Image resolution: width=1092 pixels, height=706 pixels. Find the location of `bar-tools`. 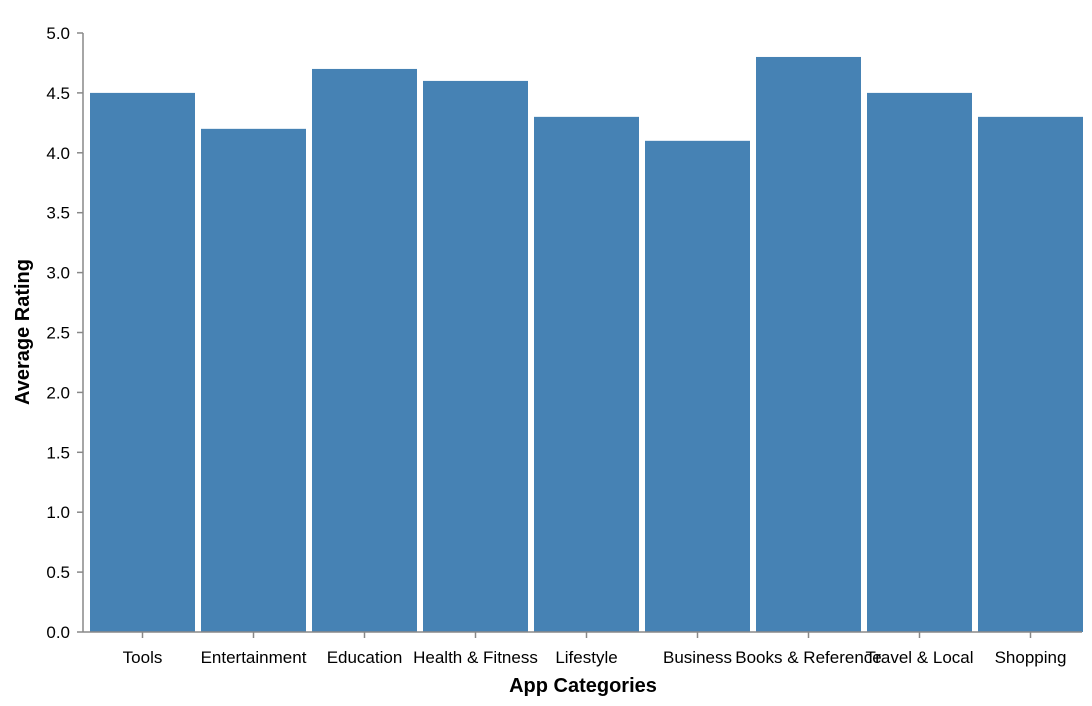

bar-tools is located at coordinates (142, 362).